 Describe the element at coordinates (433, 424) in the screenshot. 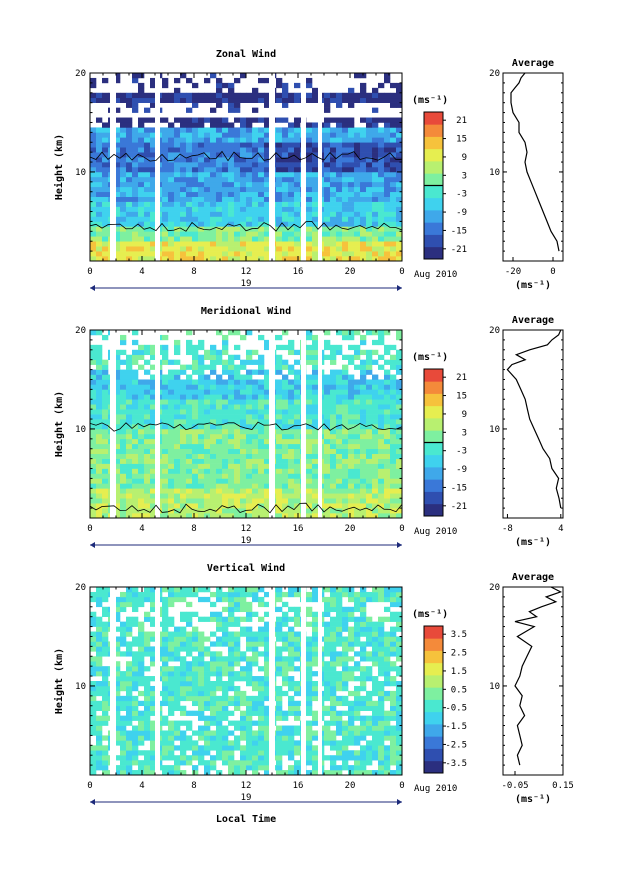

I see `colorbar-segment` at that location.